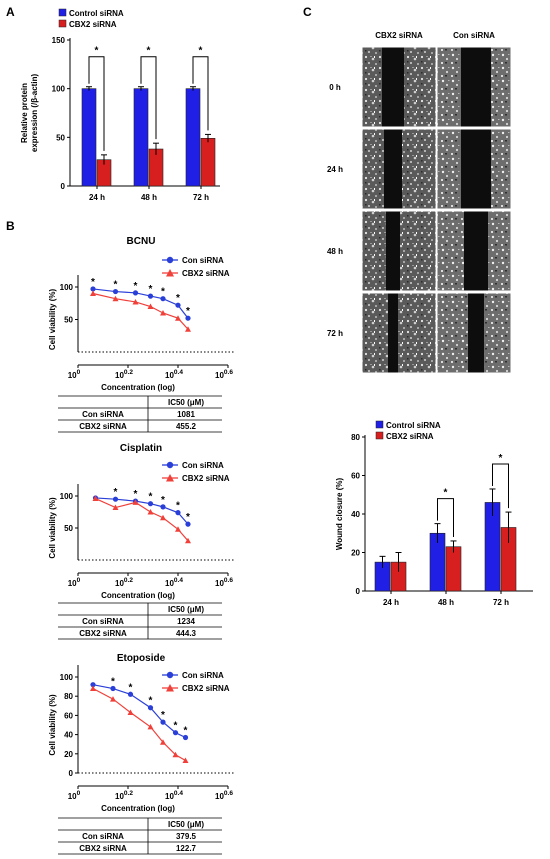 Image resolution: width=550 pixels, height=859 pixels. Describe the element at coordinates (335, 87) in the screenshot. I see `micrograph-row-label: 0 h` at that location.